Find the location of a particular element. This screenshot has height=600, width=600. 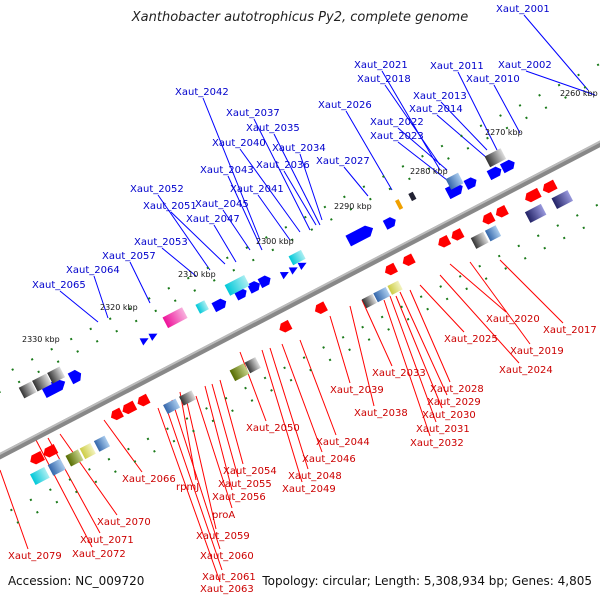

gene-label: Xaut_2038 is located at coordinates (381, 413).